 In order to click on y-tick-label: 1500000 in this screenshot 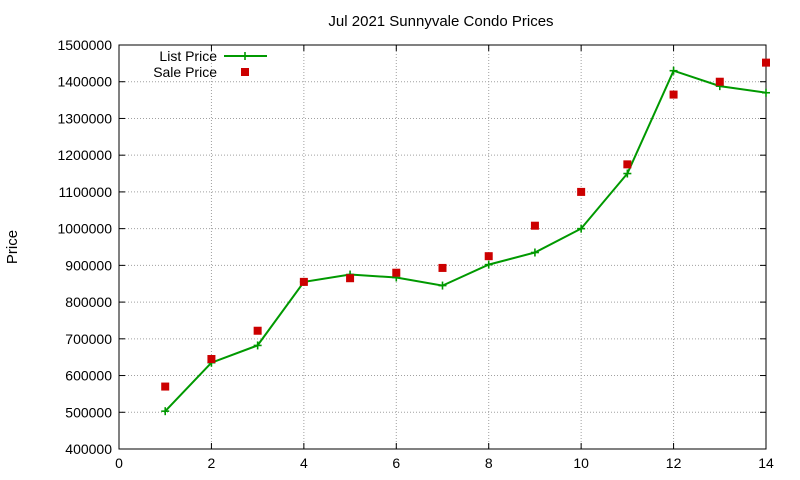, I will do `click(84, 45)`.